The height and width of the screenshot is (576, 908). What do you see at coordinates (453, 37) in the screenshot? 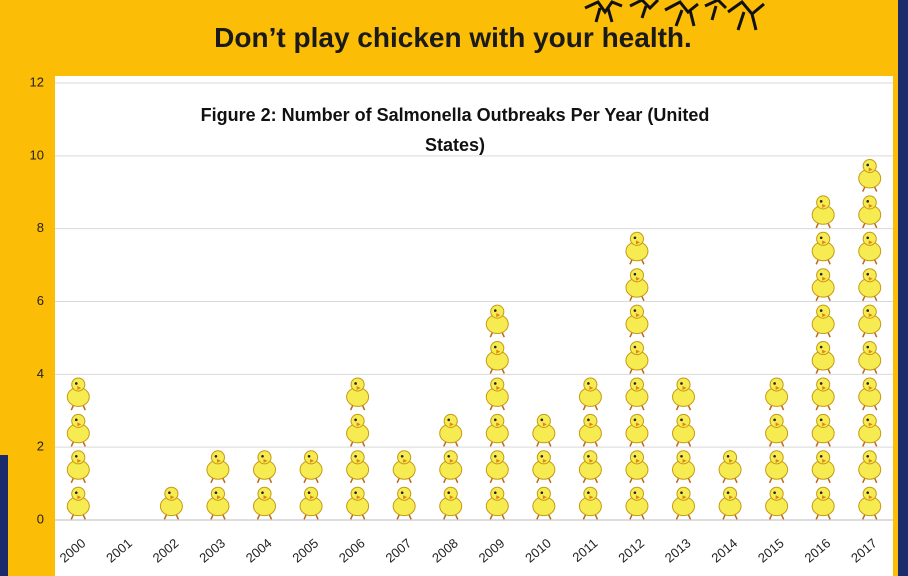
I see `page-heading: Don’t play chicken with your health.` at bounding box center [453, 37].